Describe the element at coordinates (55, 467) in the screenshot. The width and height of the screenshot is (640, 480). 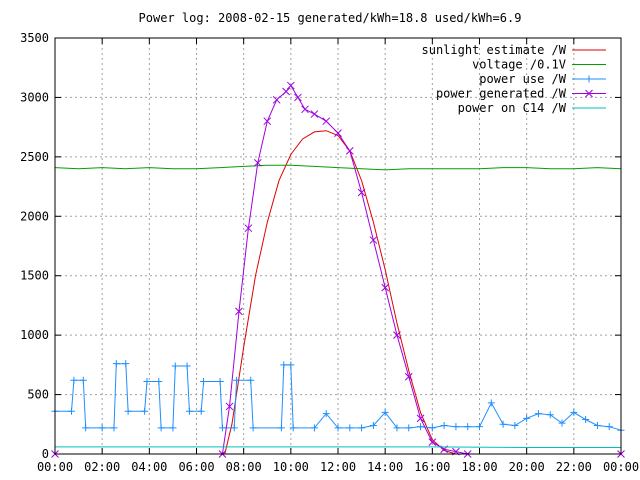
I see `x-tick-label-0: 00:00` at that location.